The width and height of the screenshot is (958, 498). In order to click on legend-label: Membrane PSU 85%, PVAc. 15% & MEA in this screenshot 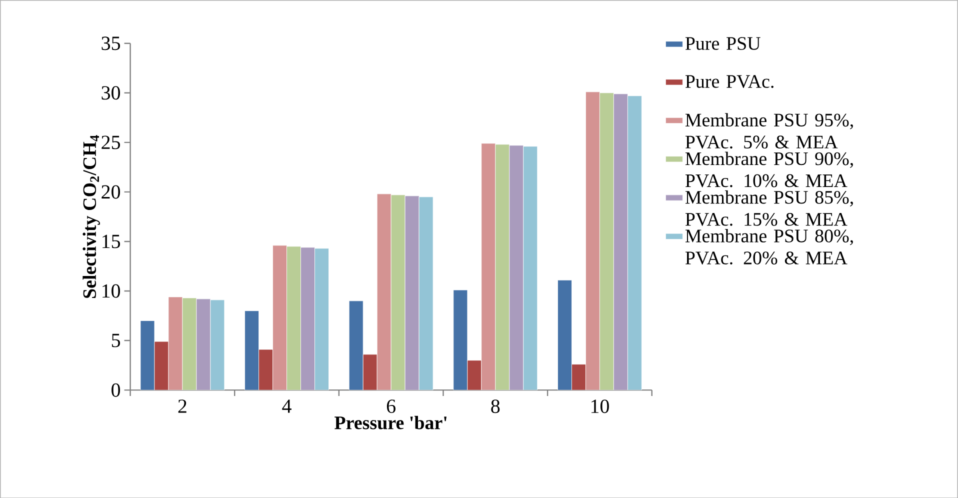, I will do `click(769, 208)`.